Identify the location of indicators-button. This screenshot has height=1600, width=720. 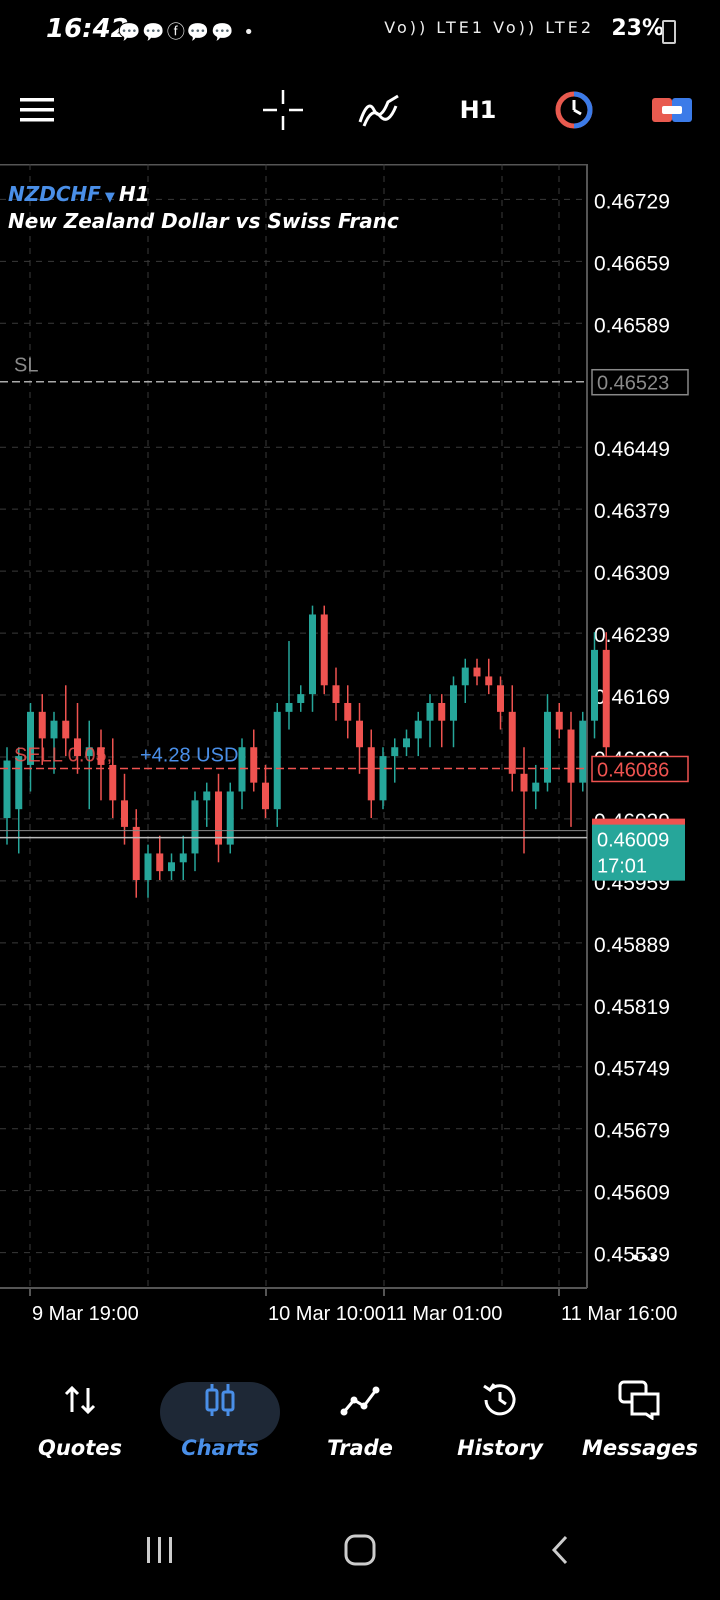
(379, 110).